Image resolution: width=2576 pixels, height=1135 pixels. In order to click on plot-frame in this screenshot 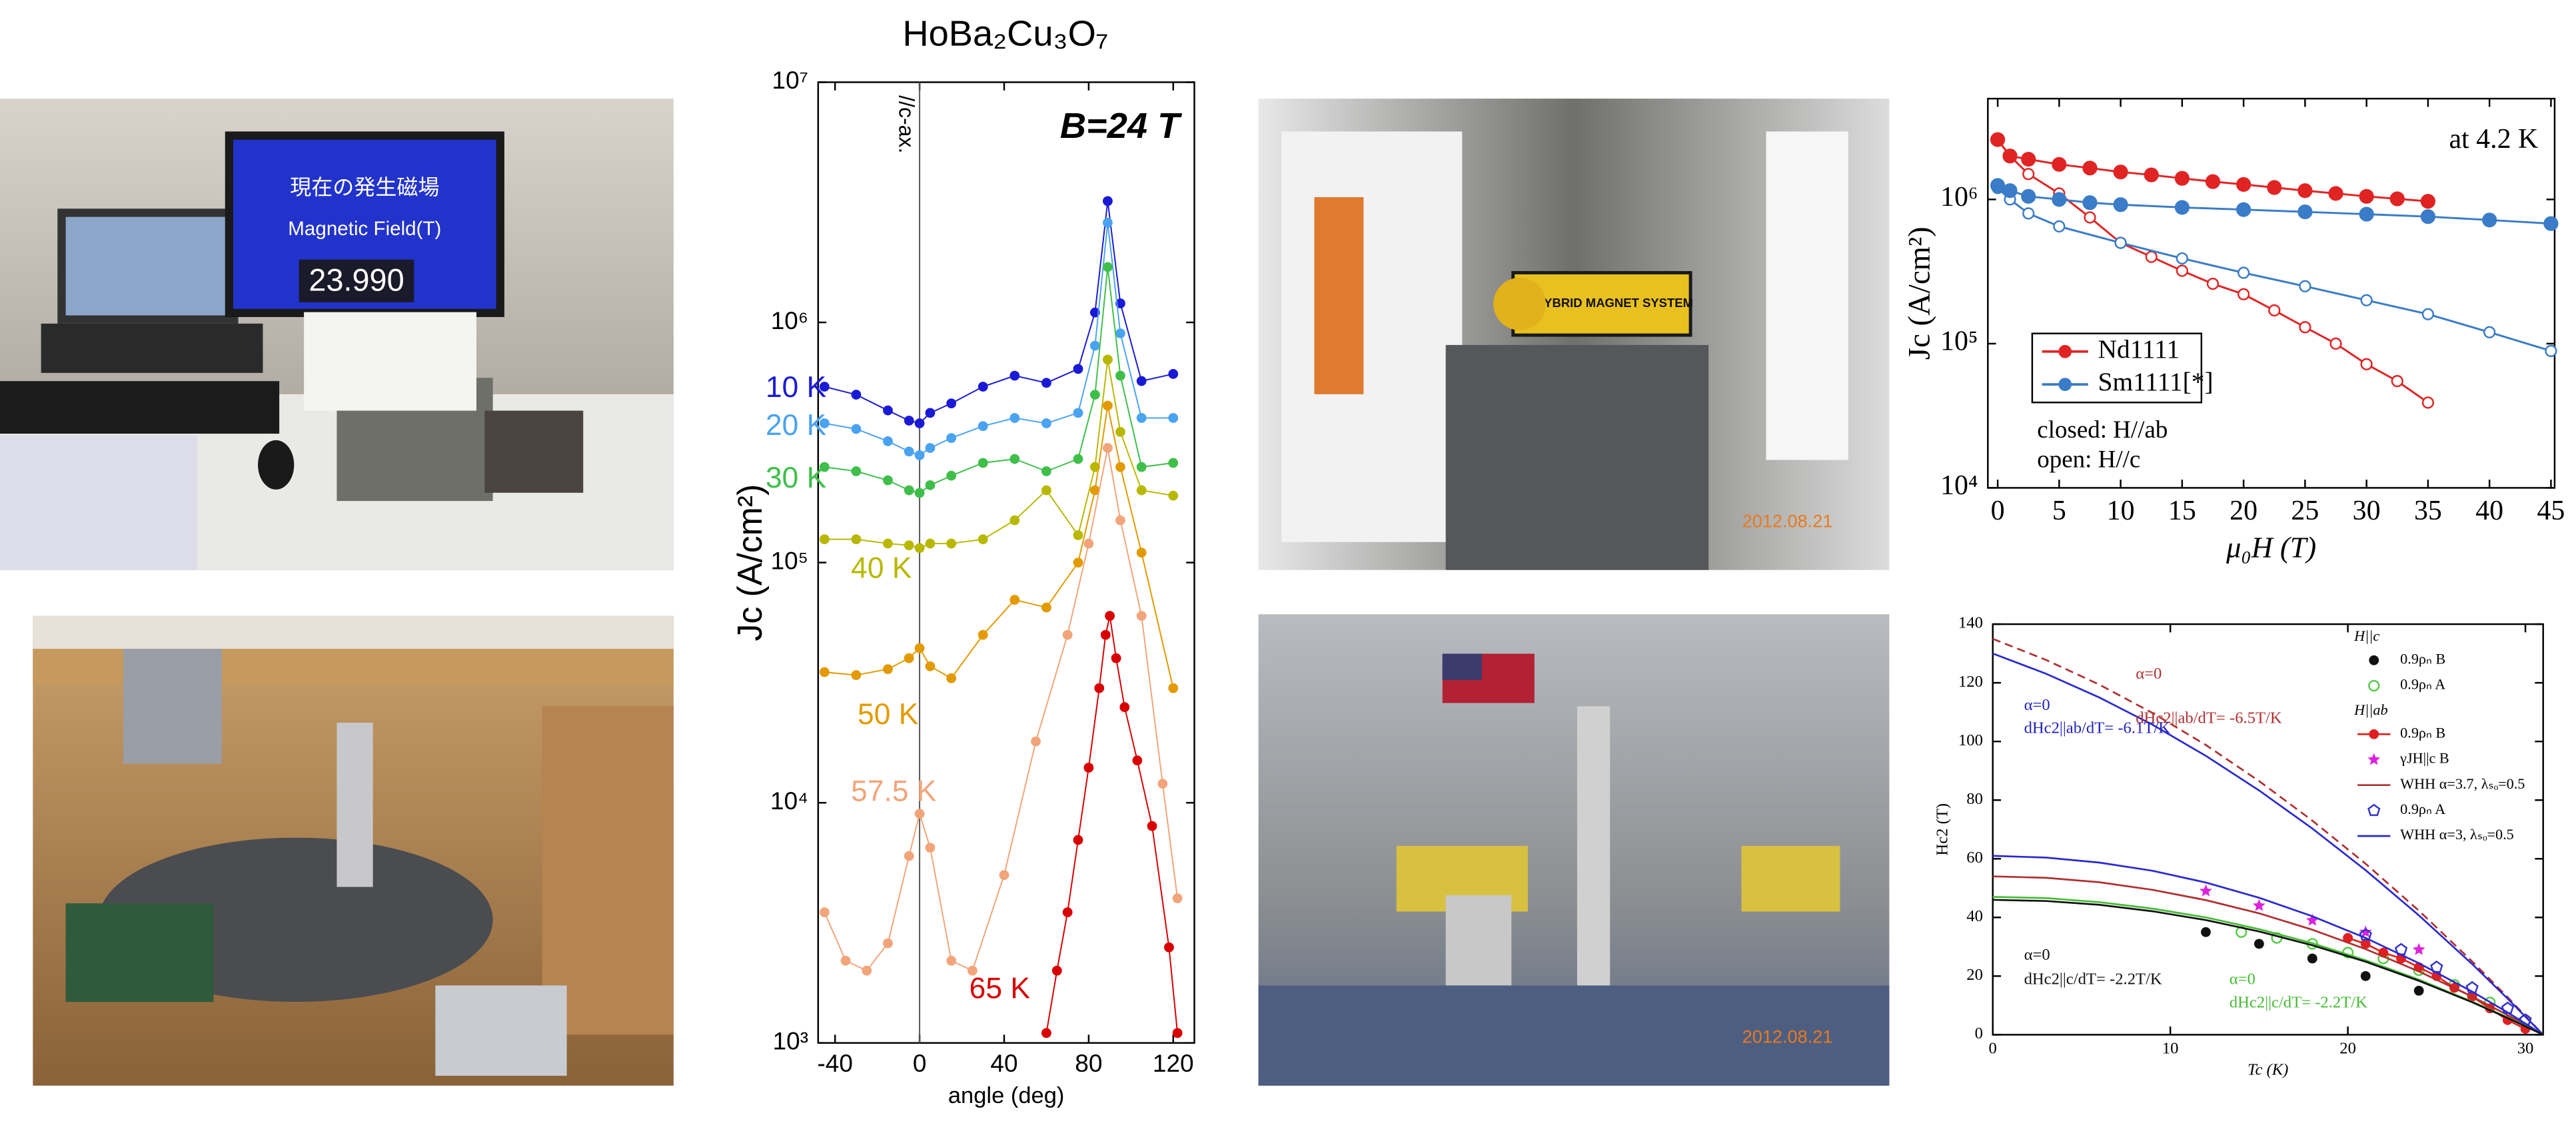, I will do `click(2271, 293)`.